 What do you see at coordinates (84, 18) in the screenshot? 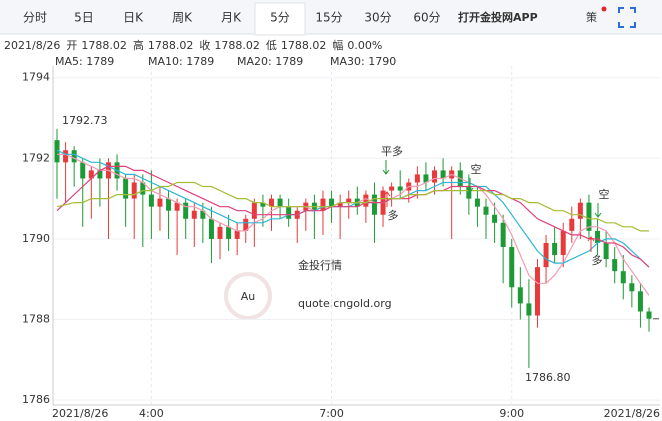
I see `tab: 5日` at bounding box center [84, 18].